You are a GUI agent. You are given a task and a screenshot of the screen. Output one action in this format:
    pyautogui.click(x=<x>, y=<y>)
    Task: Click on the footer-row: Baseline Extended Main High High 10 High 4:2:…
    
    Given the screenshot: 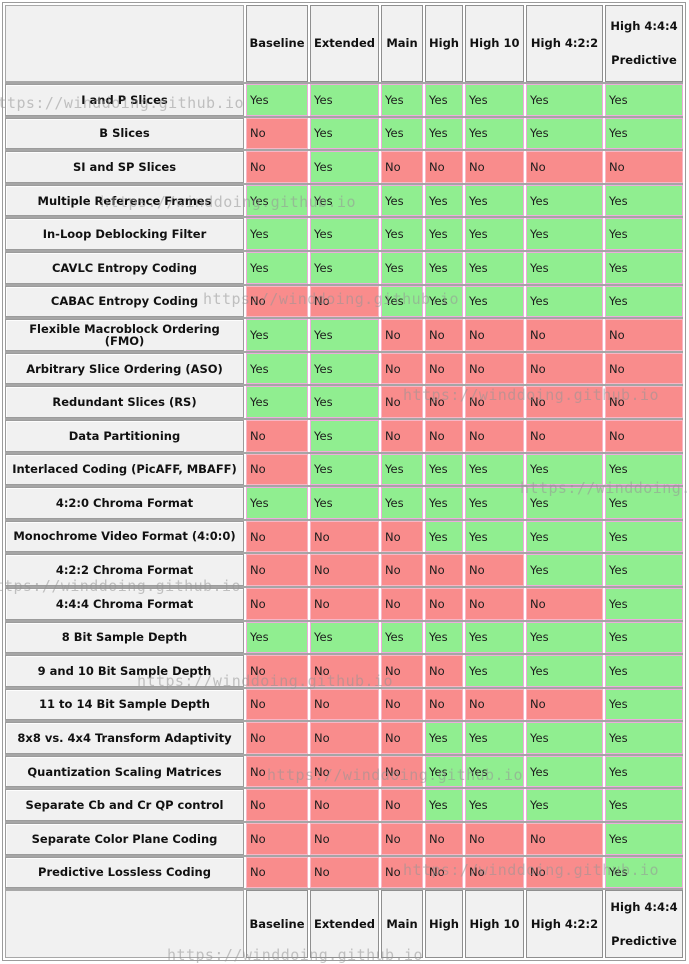 What is the action you would take?
    pyautogui.click(x=344, y=923)
    